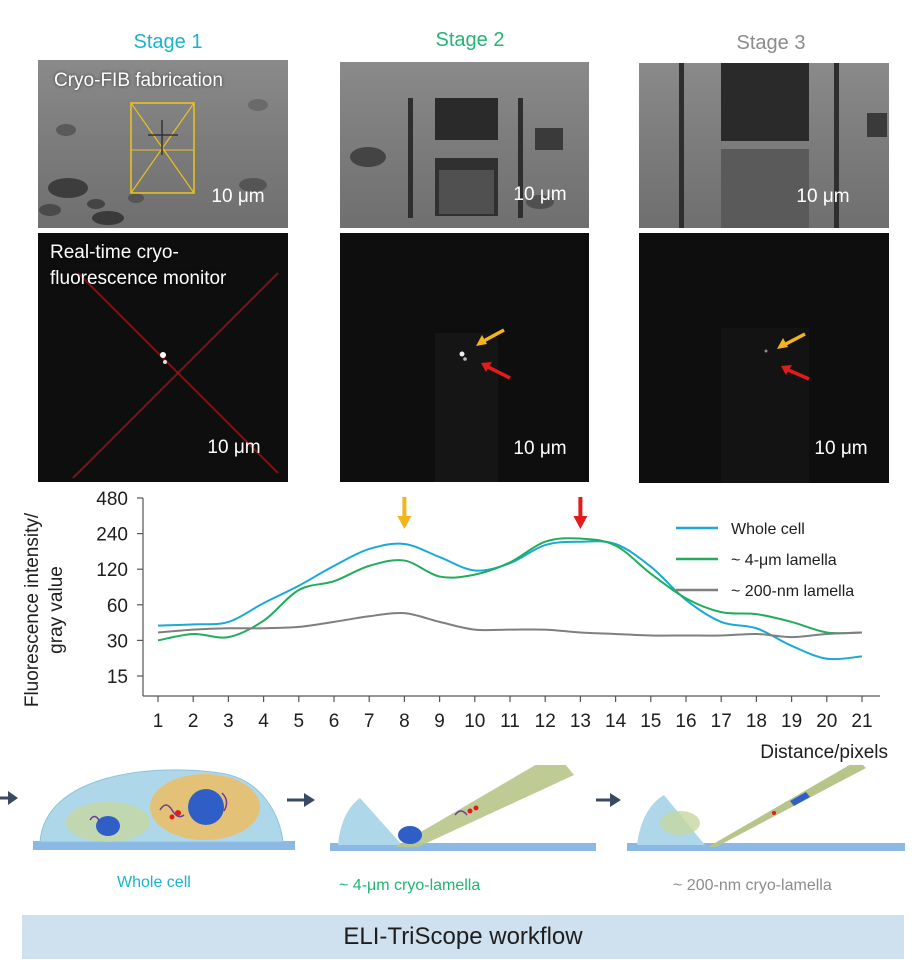  I want to click on sem-panel-stage-2: 10 μm, so click(464, 145).